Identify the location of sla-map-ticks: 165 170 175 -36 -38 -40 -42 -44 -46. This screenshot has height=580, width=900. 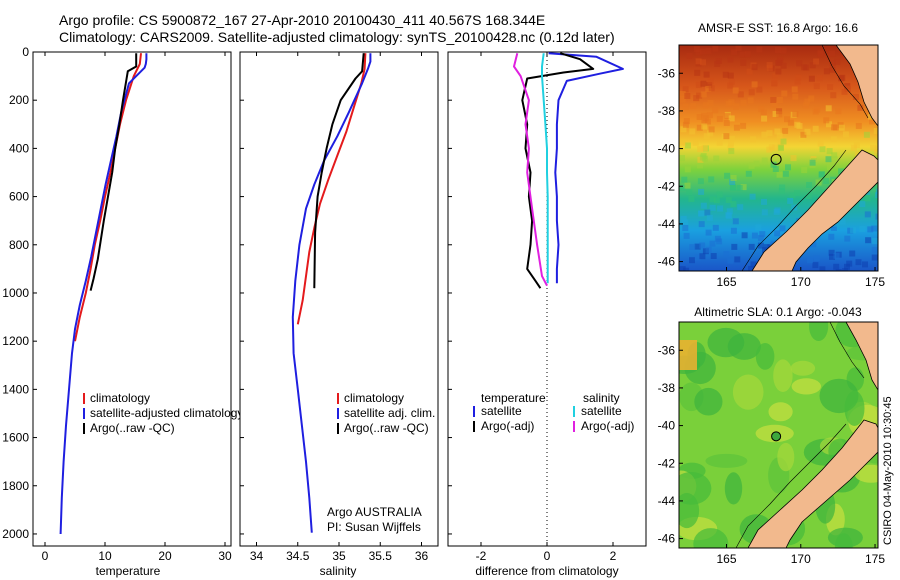
(772, 454).